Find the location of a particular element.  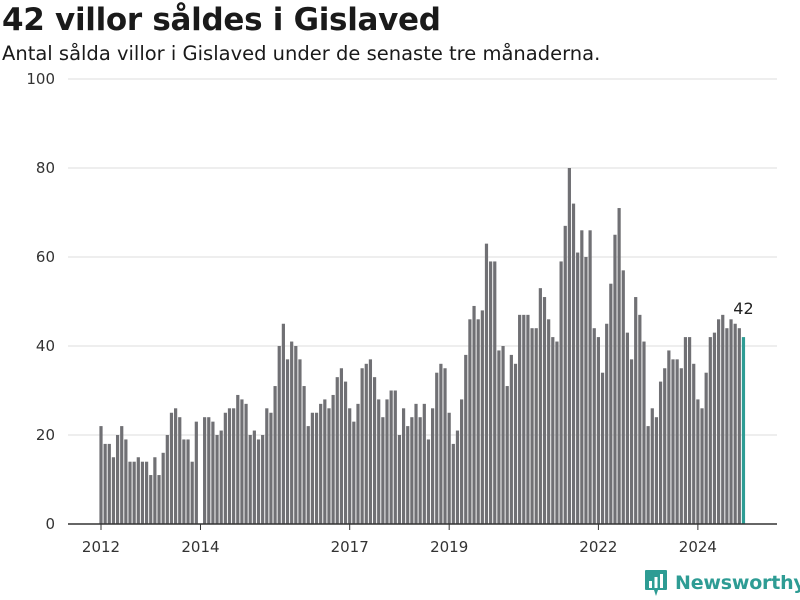

x-tick-label: 2014 is located at coordinates (200, 547).